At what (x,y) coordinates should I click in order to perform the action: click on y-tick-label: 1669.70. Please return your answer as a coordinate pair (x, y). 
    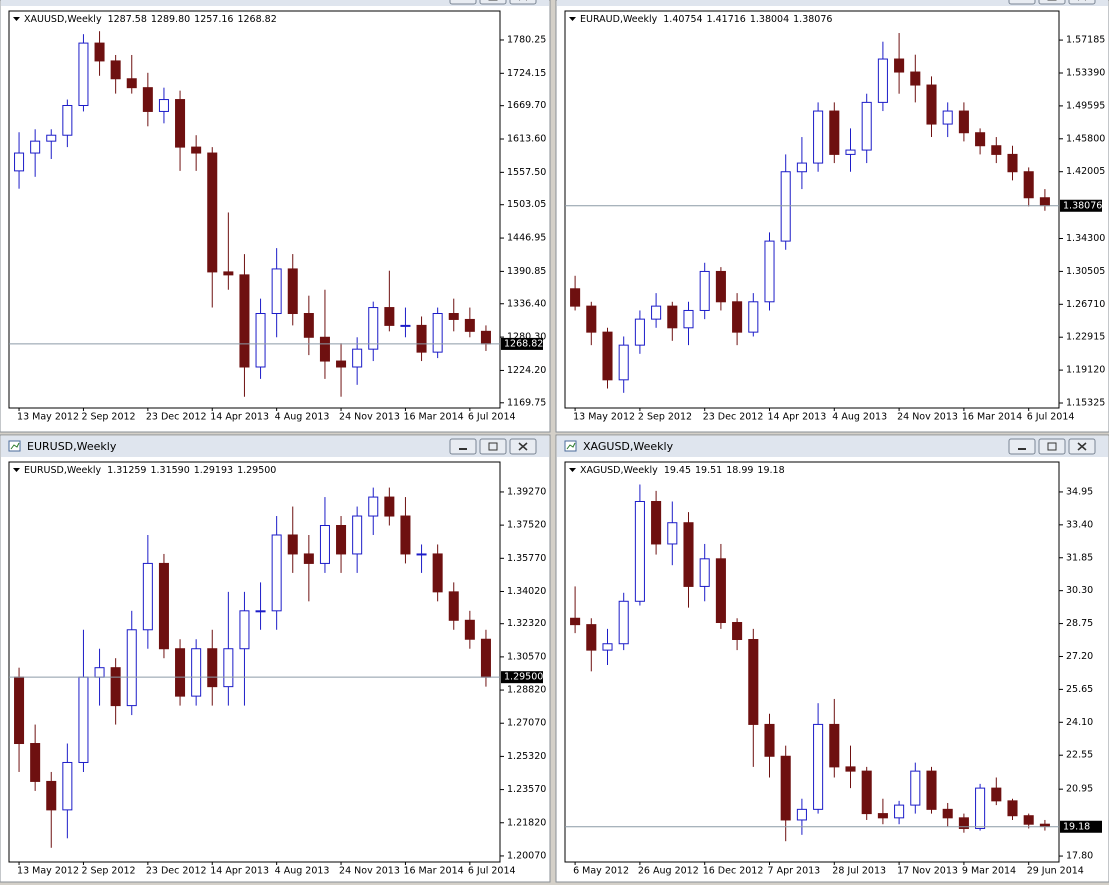
    Looking at the image, I should click on (526, 105).